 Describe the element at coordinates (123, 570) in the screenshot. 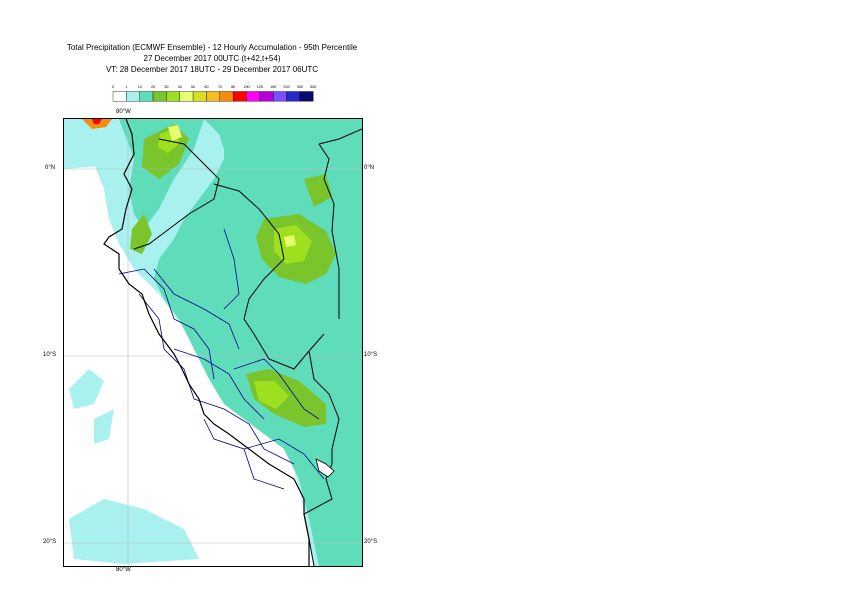

I see `lon-label-bottom: 80°W` at that location.